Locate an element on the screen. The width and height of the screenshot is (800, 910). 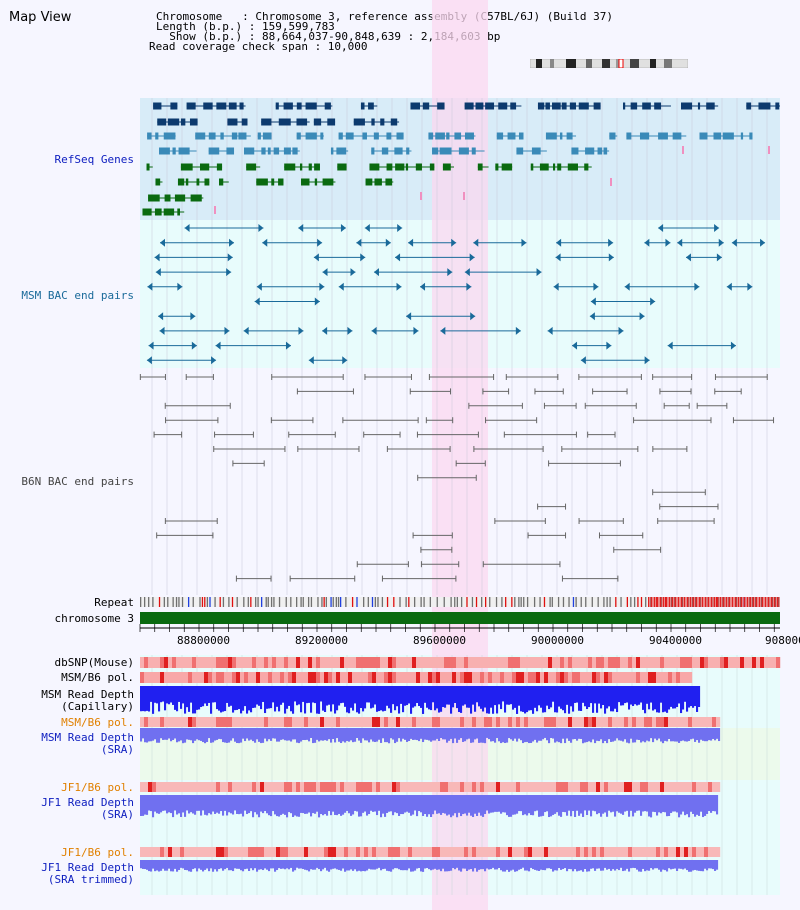
b6n-bac-label: B6N BAC end pairs is located at coordinates (77, 481).